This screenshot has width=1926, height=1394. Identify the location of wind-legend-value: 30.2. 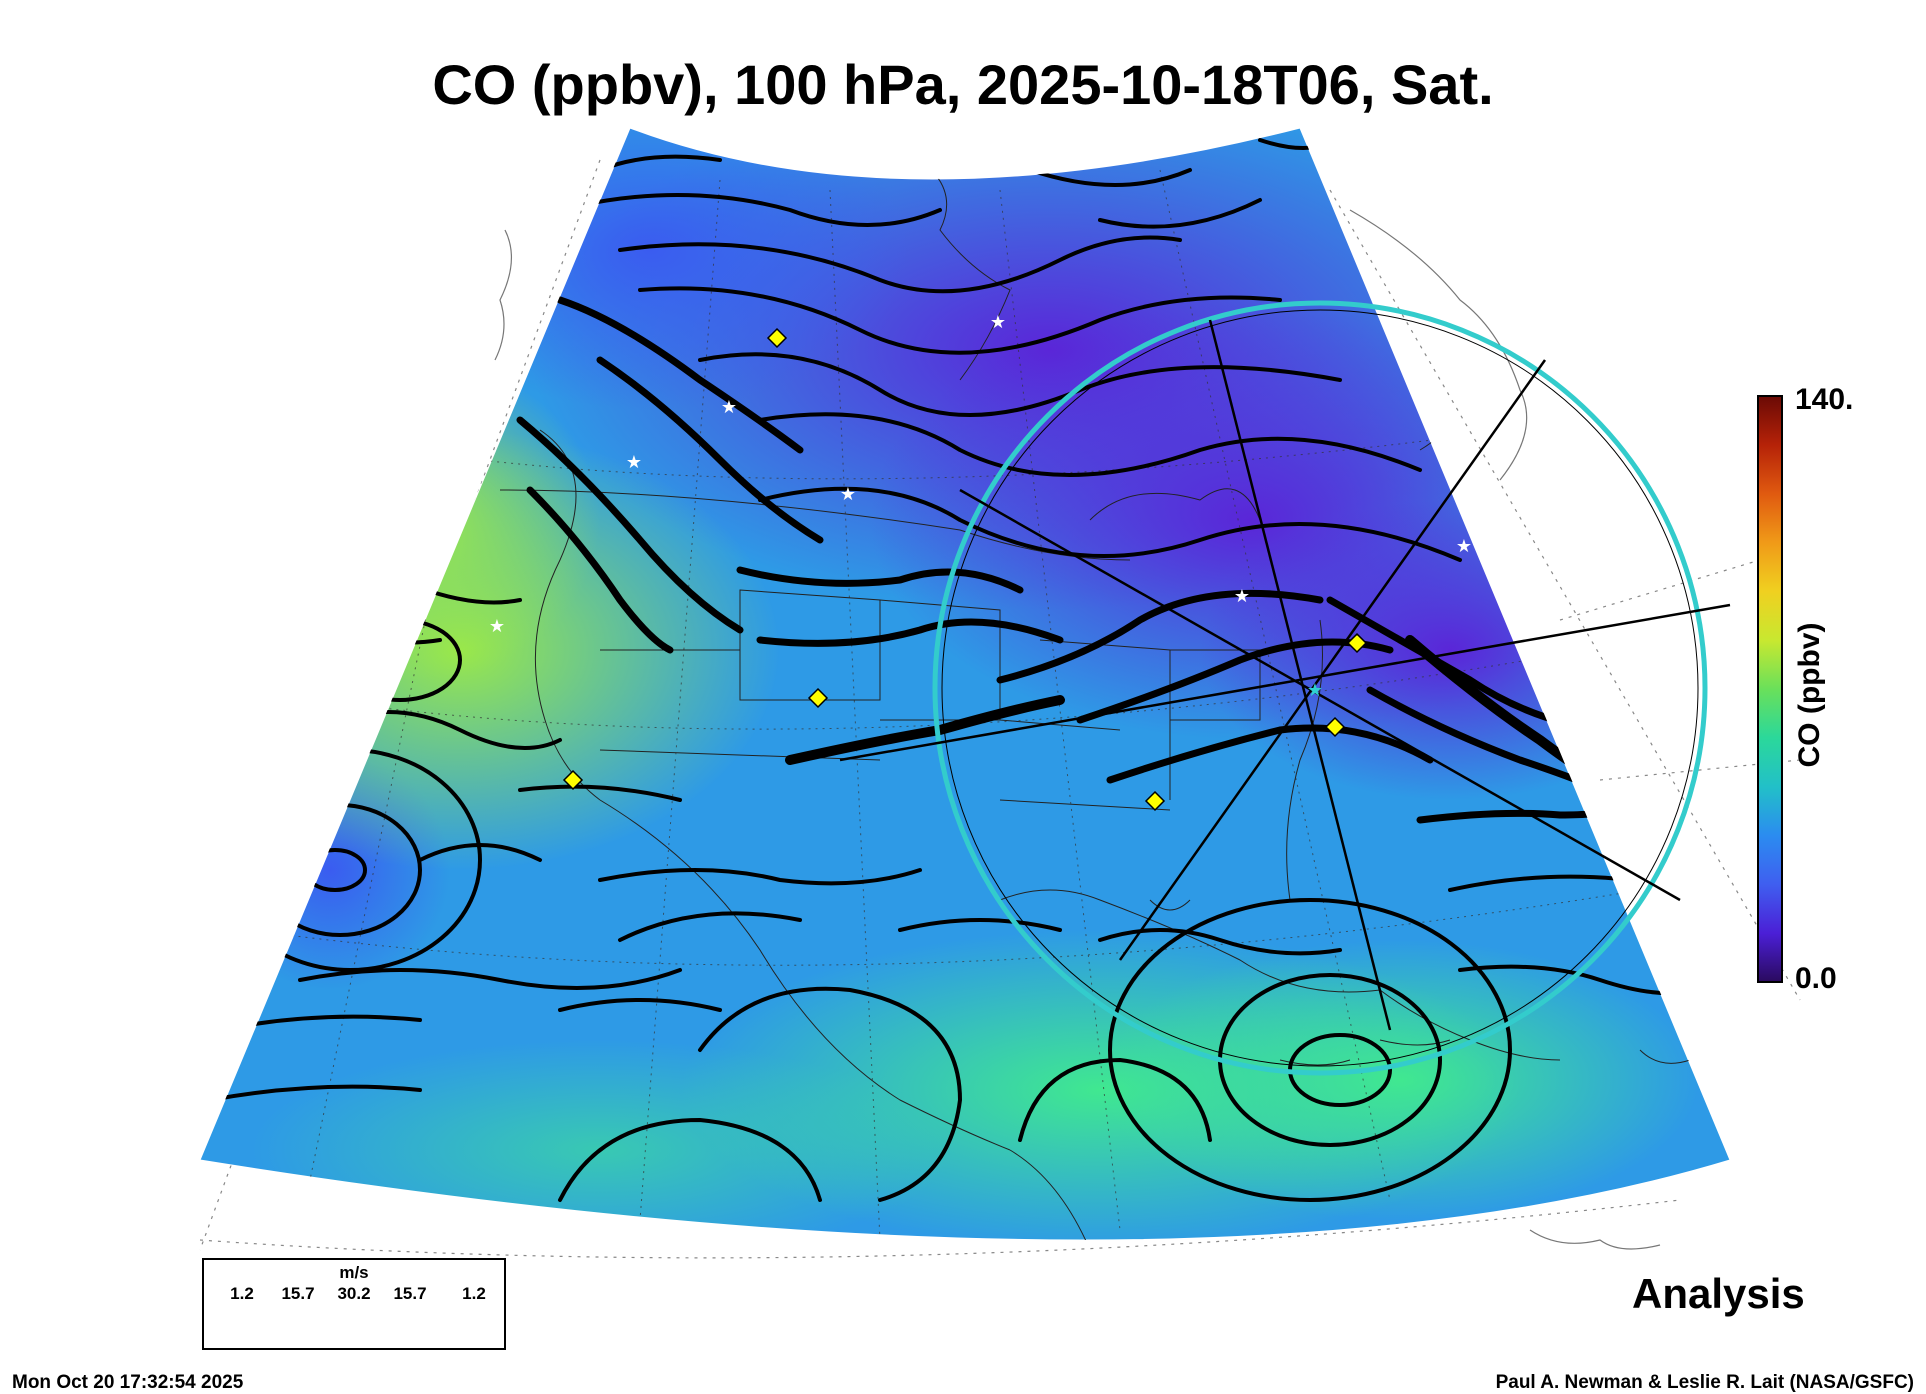
(354, 1293).